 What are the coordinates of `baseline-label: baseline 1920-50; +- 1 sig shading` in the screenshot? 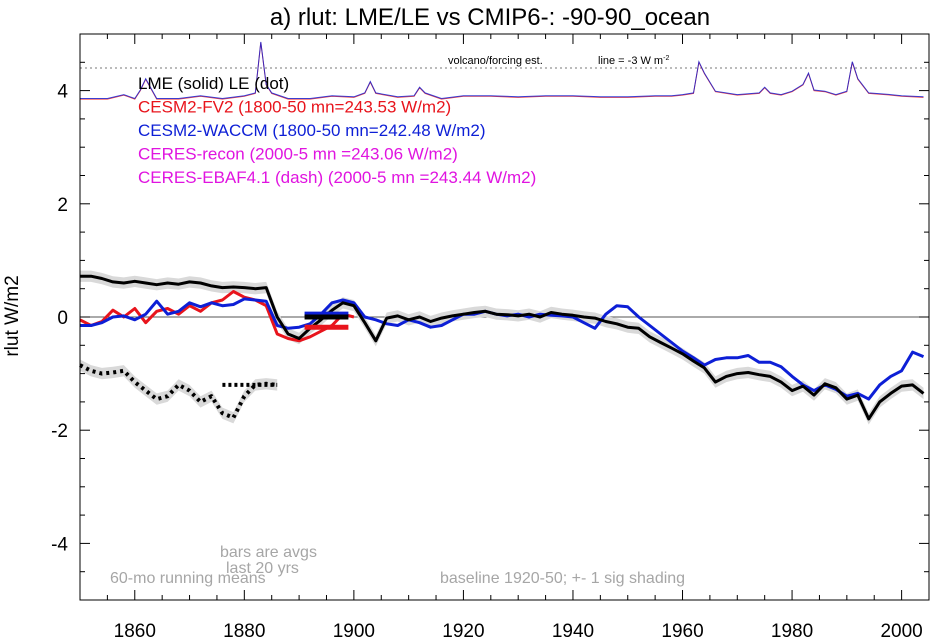 It's located at (562, 578).